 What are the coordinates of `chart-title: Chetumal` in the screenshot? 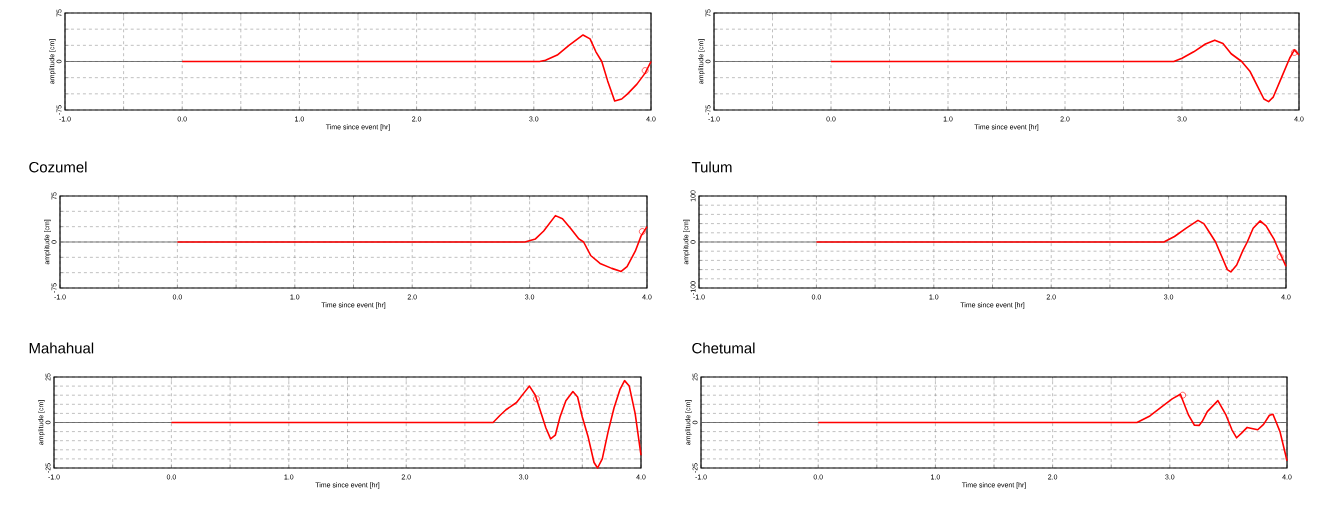 It's located at (723, 348).